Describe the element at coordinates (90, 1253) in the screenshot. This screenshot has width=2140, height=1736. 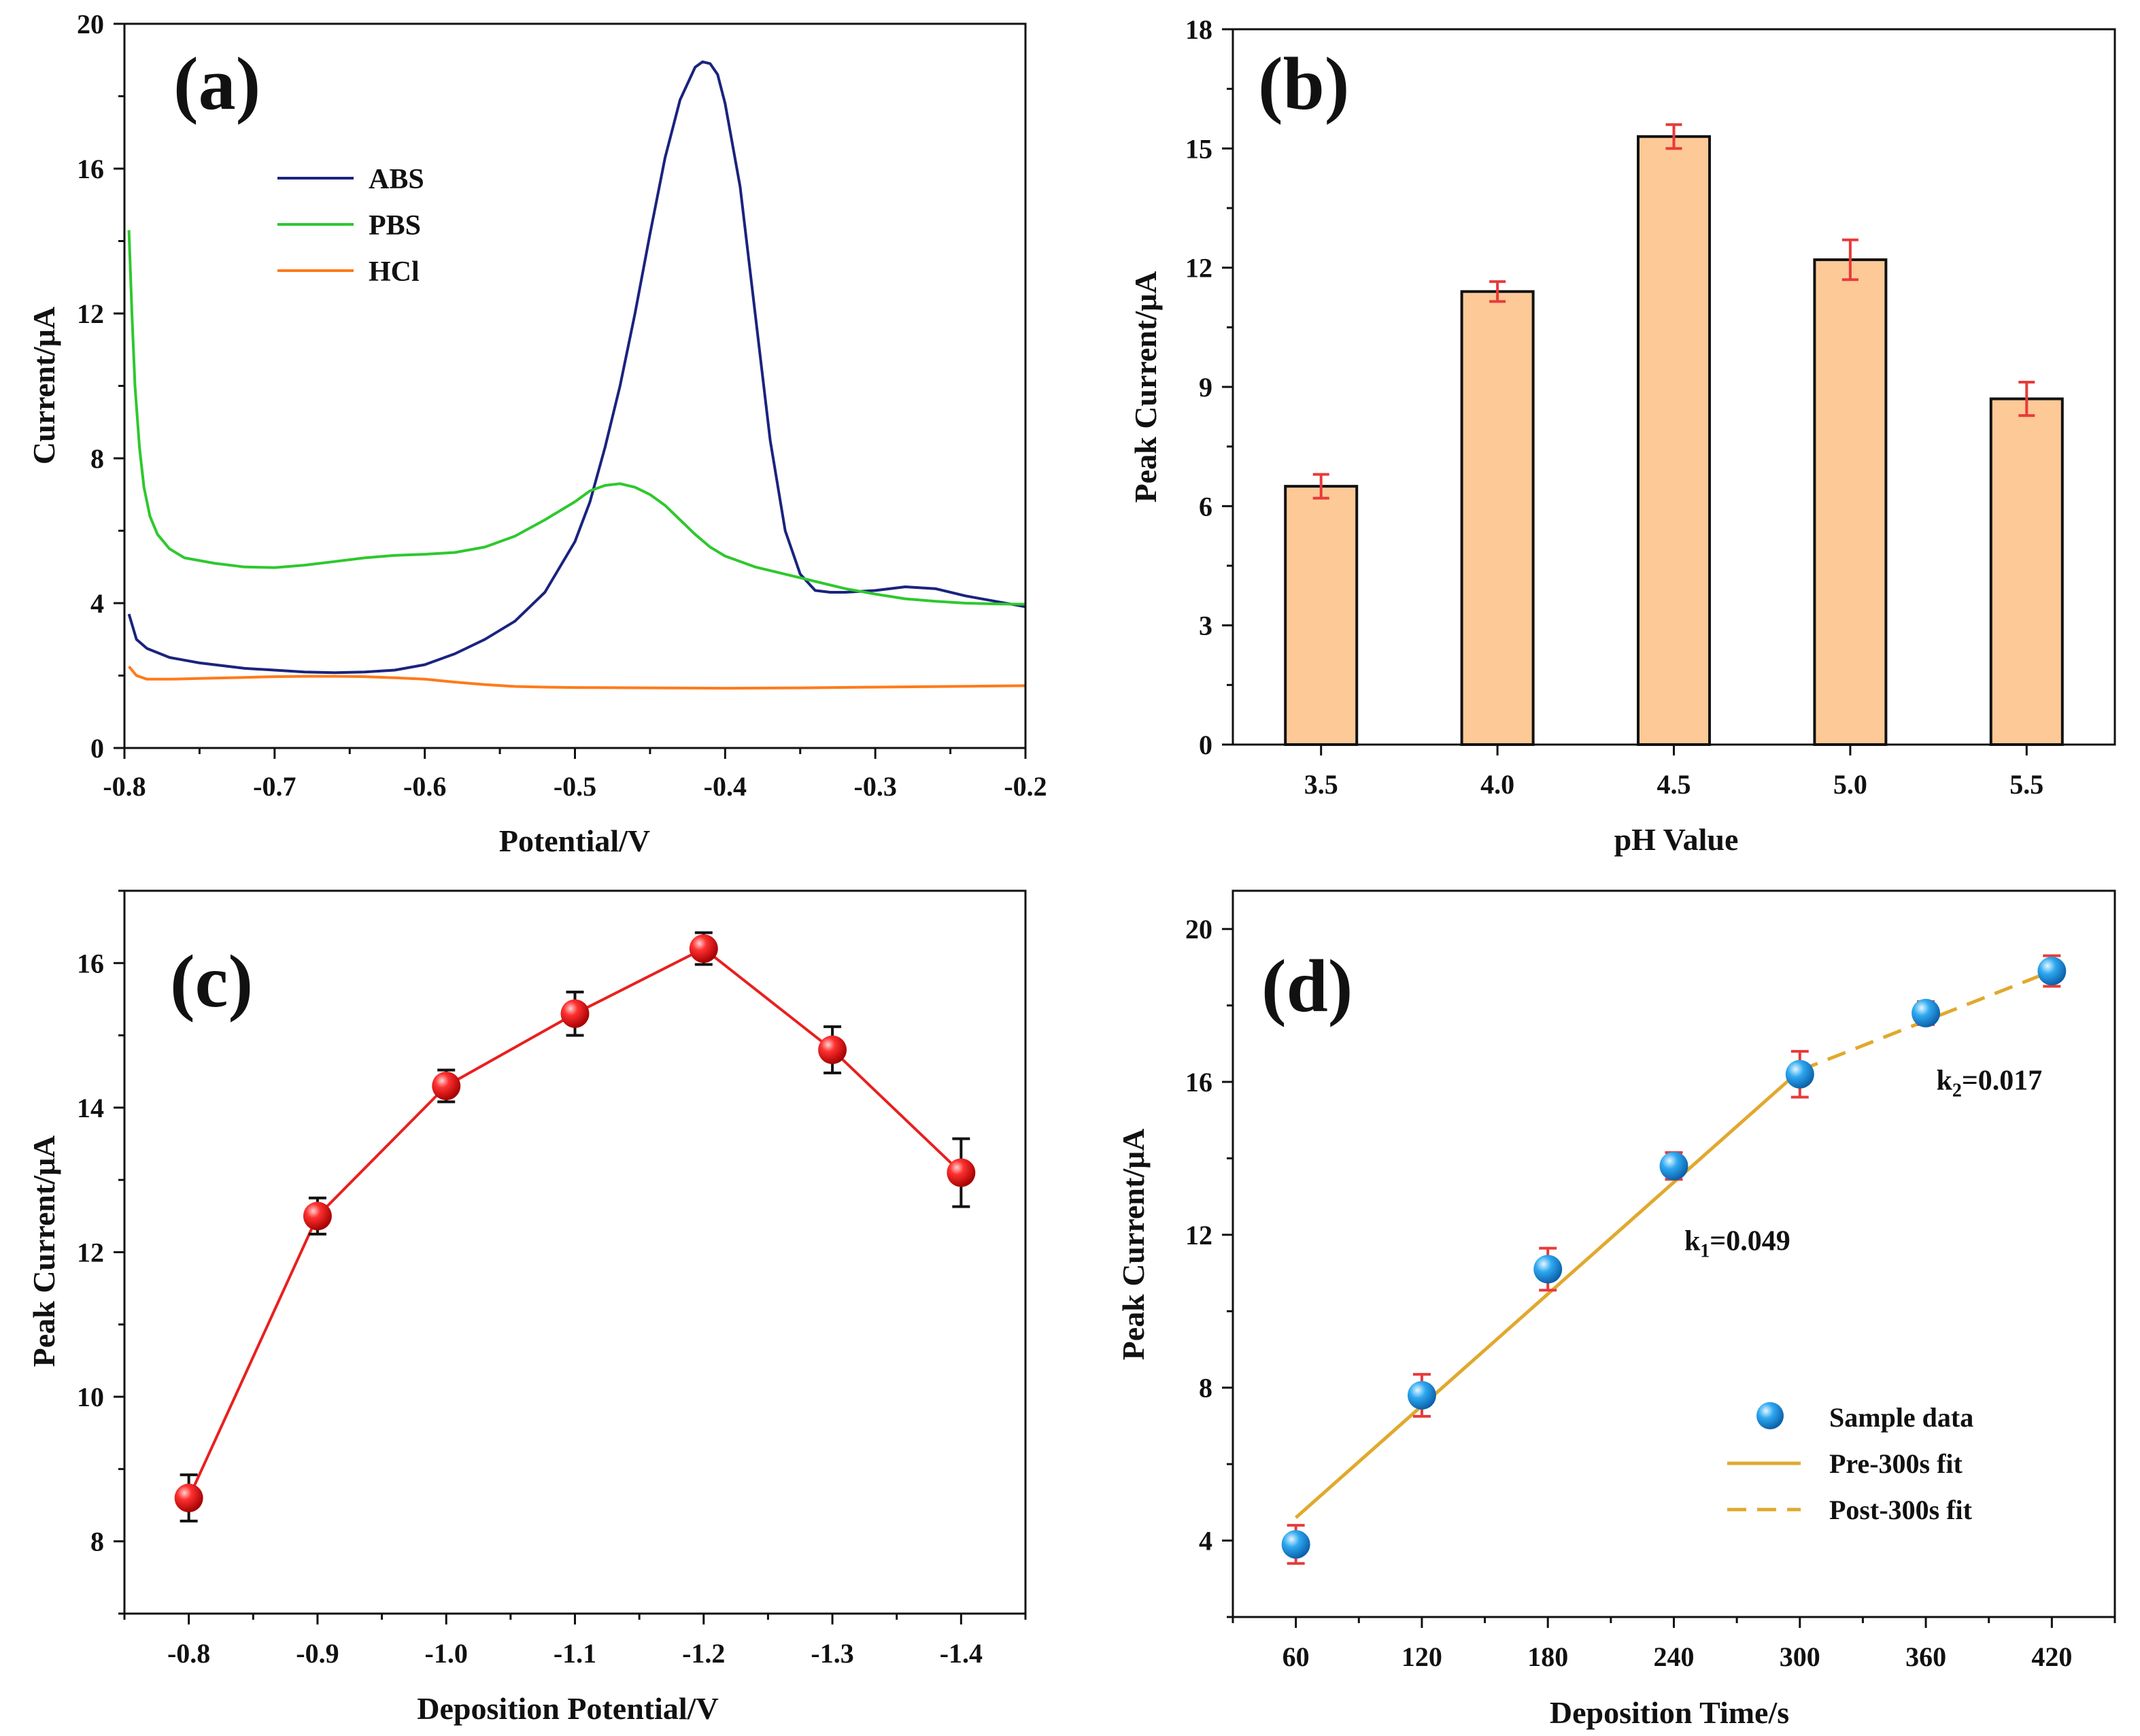
I see `c-y-tick-label: 12` at that location.